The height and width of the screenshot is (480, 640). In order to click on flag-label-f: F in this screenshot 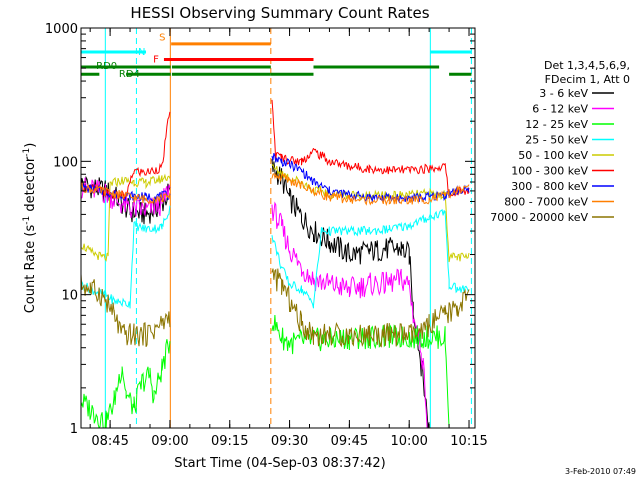, I will do `click(156, 60)`.